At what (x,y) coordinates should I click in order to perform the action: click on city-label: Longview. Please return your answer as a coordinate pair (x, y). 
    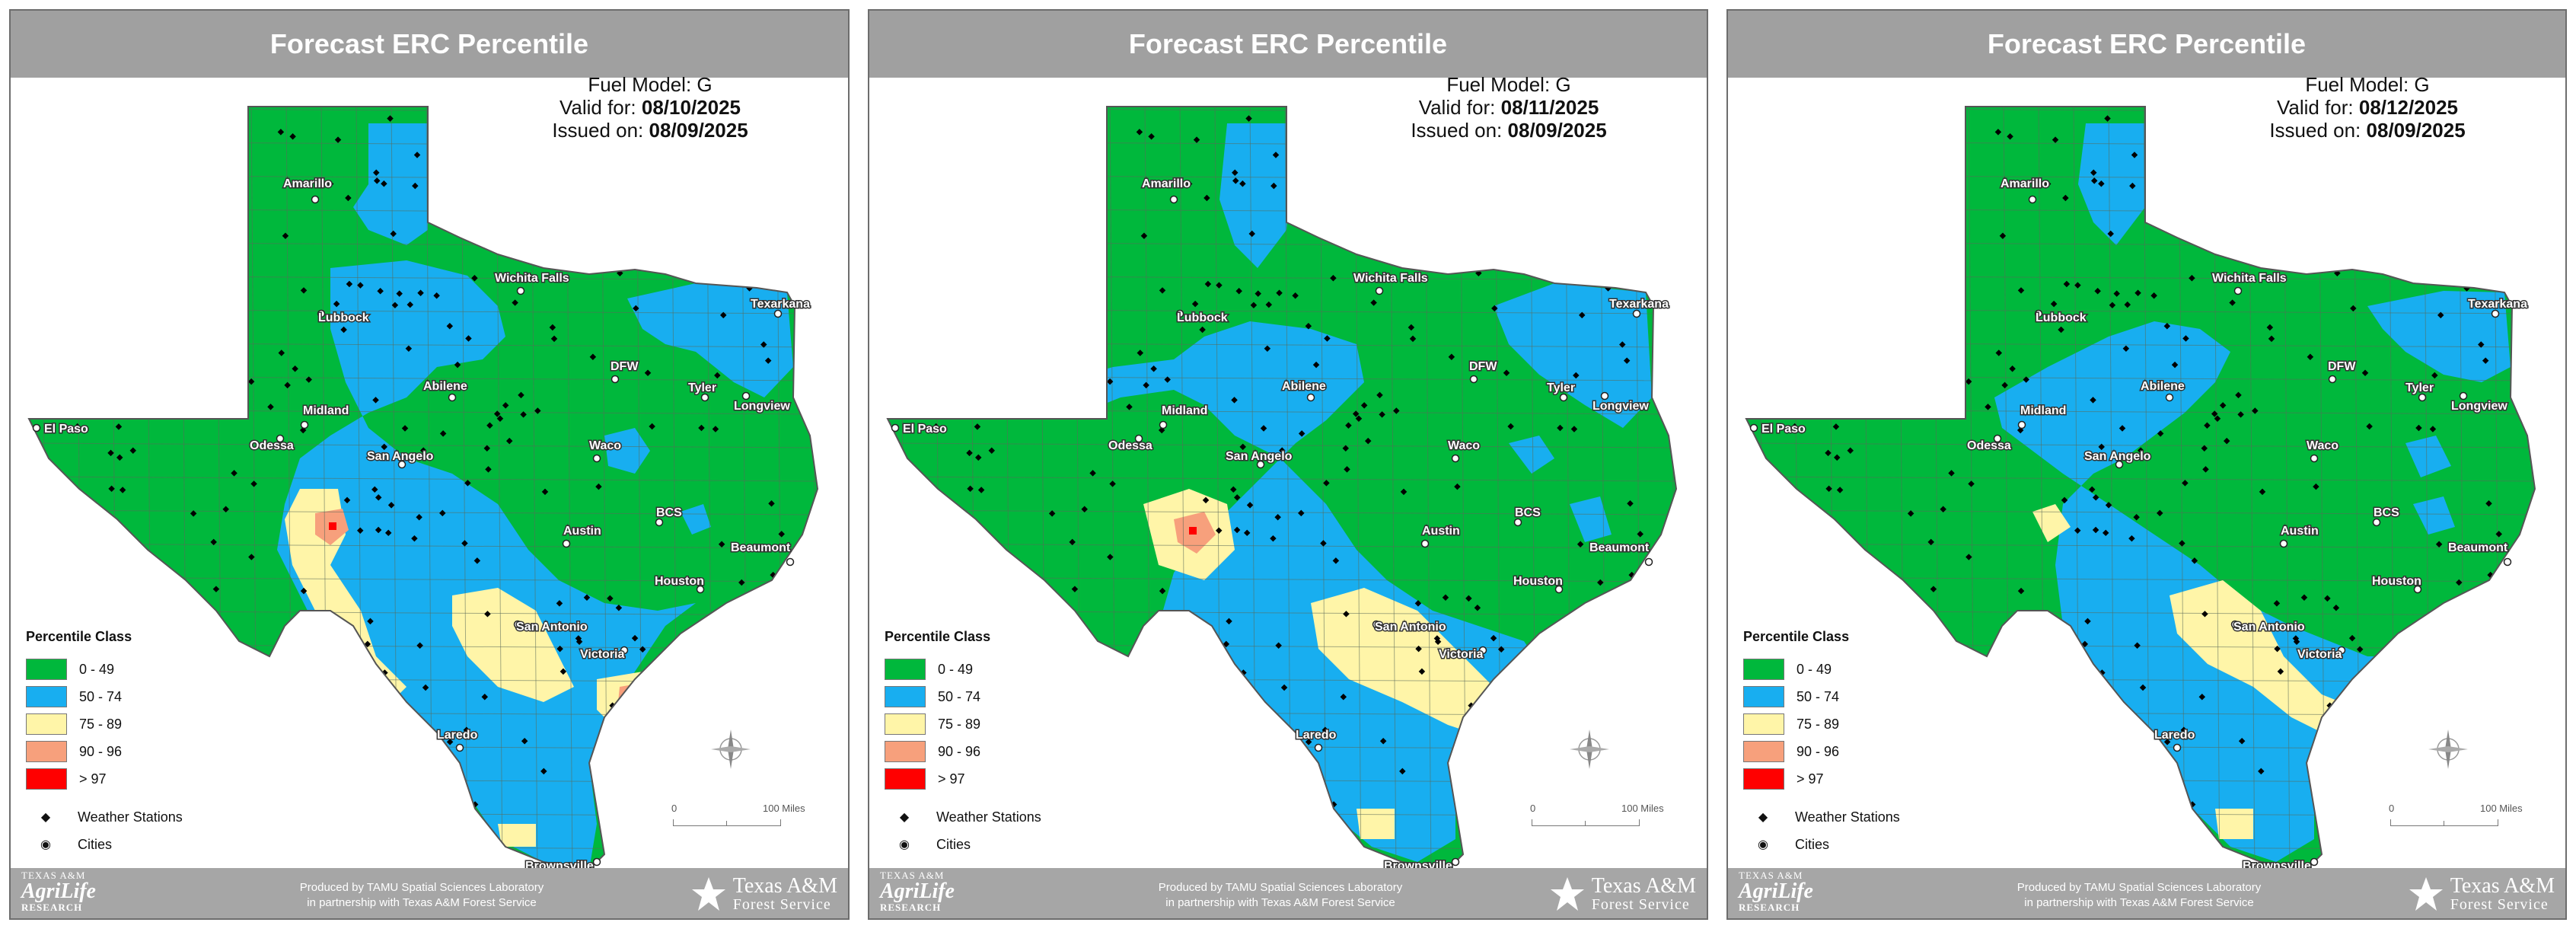
    Looking at the image, I should click on (2479, 406).